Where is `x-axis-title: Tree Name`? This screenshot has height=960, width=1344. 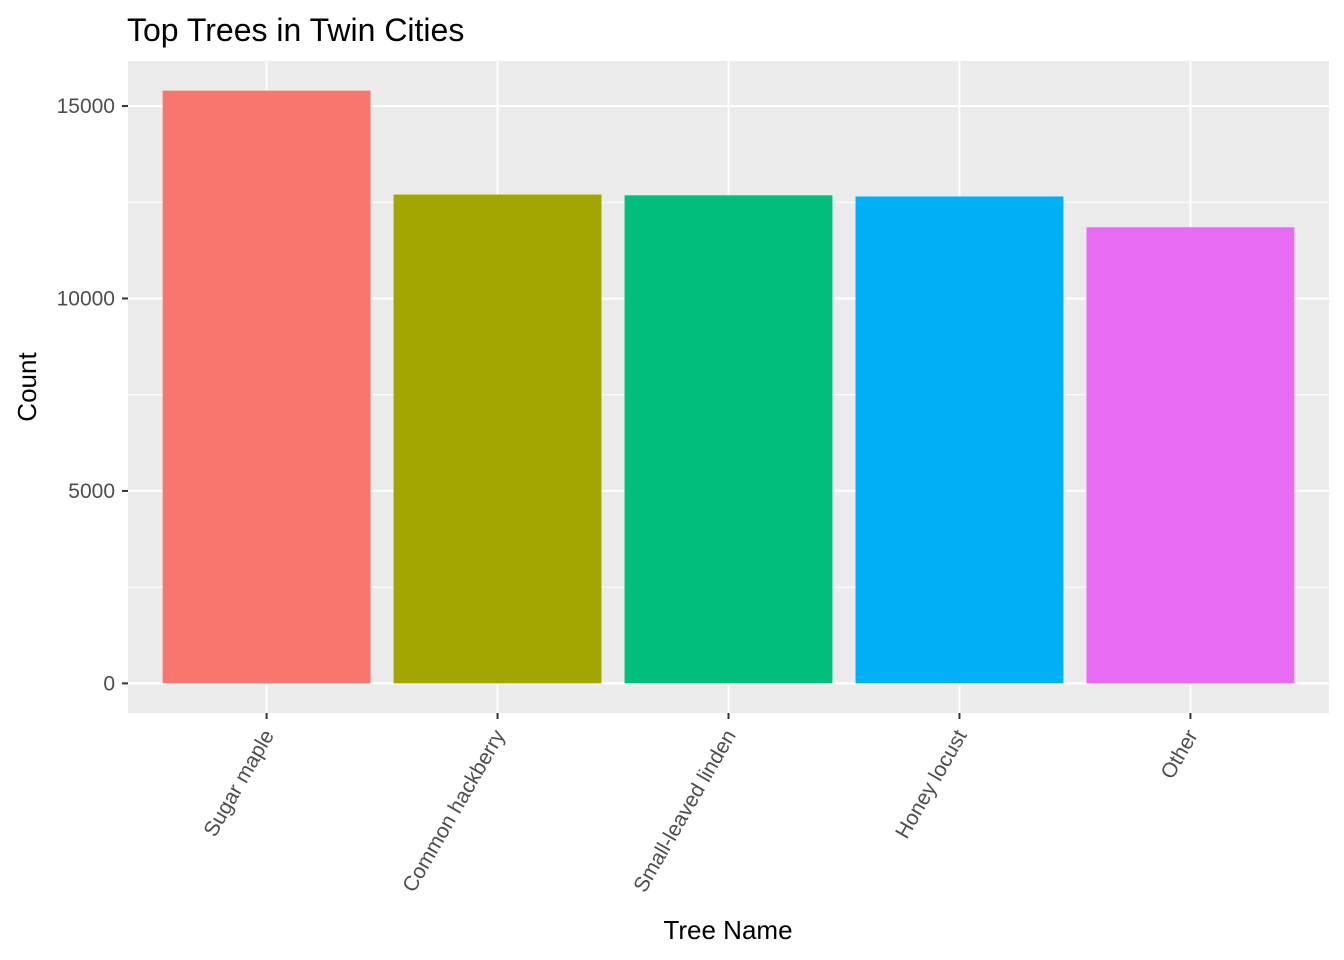
x-axis-title: Tree Name is located at coordinates (727, 930).